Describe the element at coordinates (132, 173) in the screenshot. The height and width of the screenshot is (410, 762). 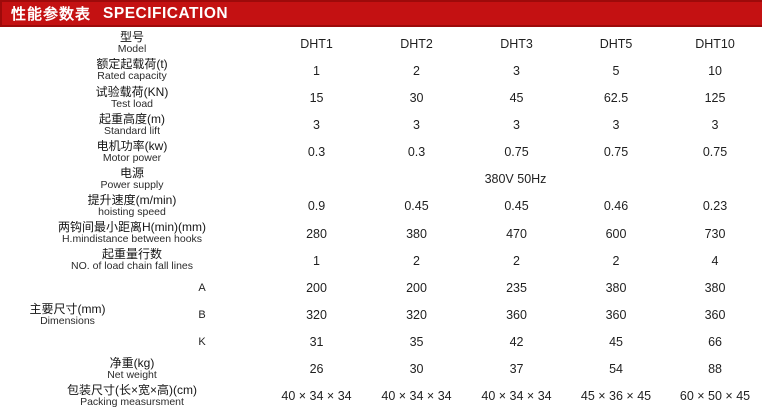
I see `row-label-cn: 电源` at that location.